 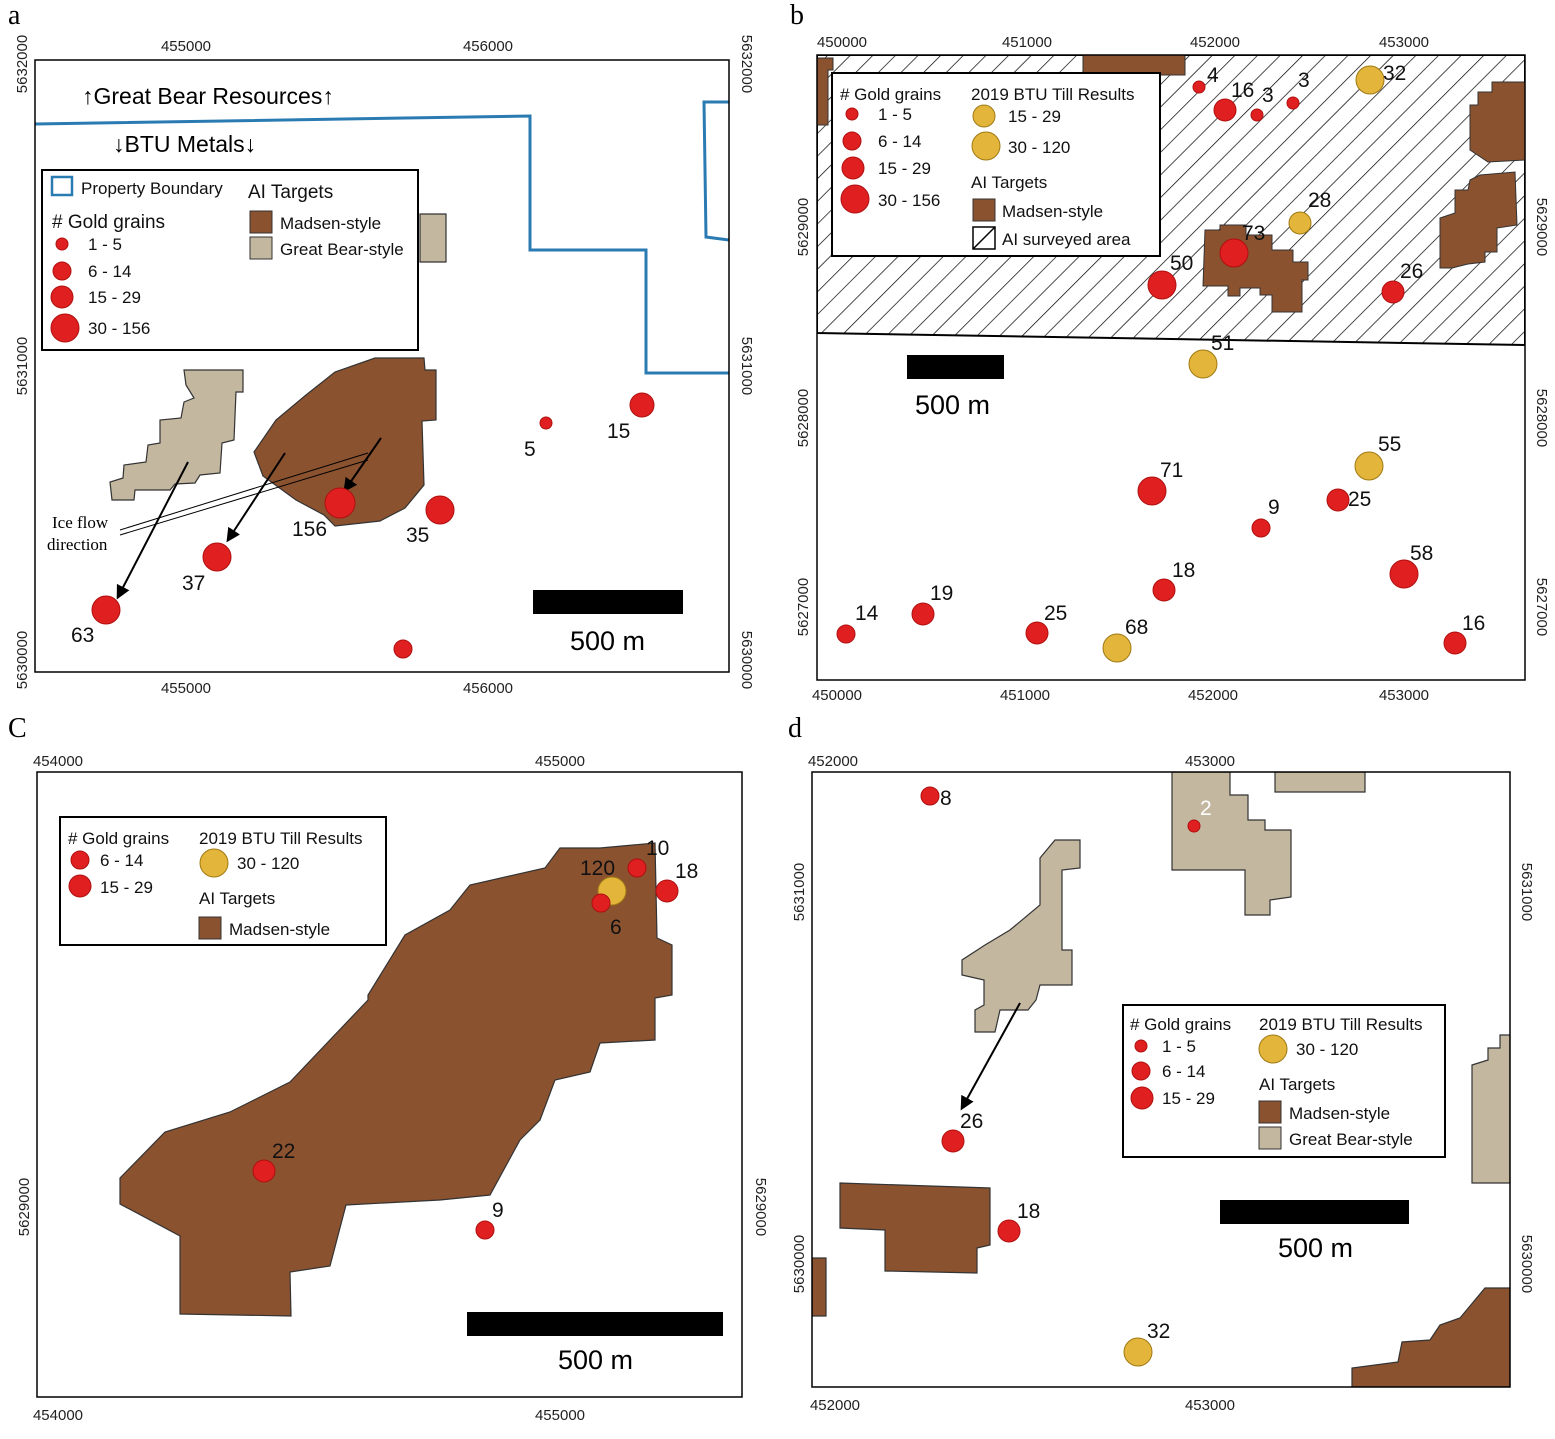 I want to click on sample-label: 3, so click(x=1268, y=95).